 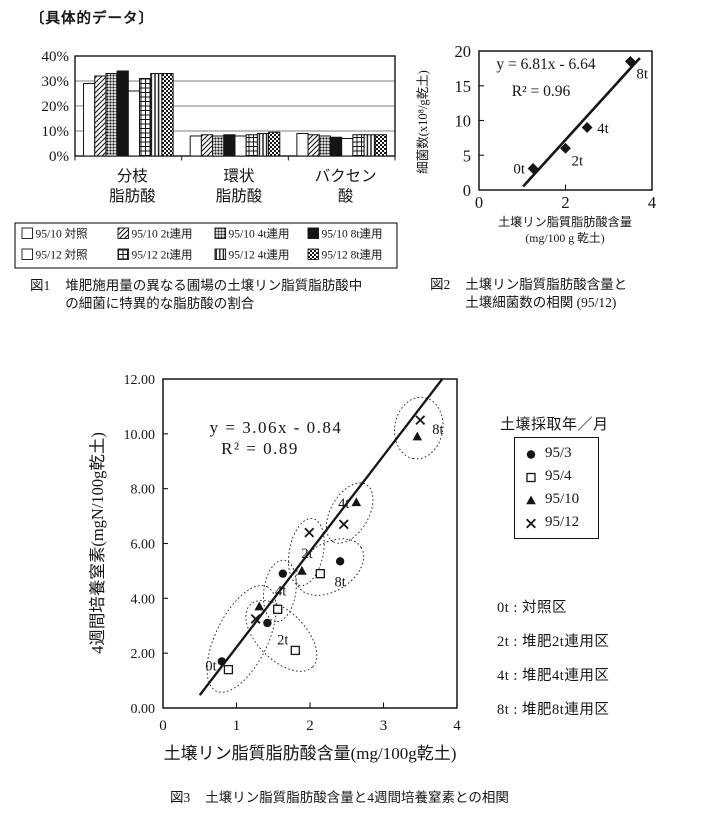 I want to click on y-tick-label: 10%, so click(x=56, y=132).